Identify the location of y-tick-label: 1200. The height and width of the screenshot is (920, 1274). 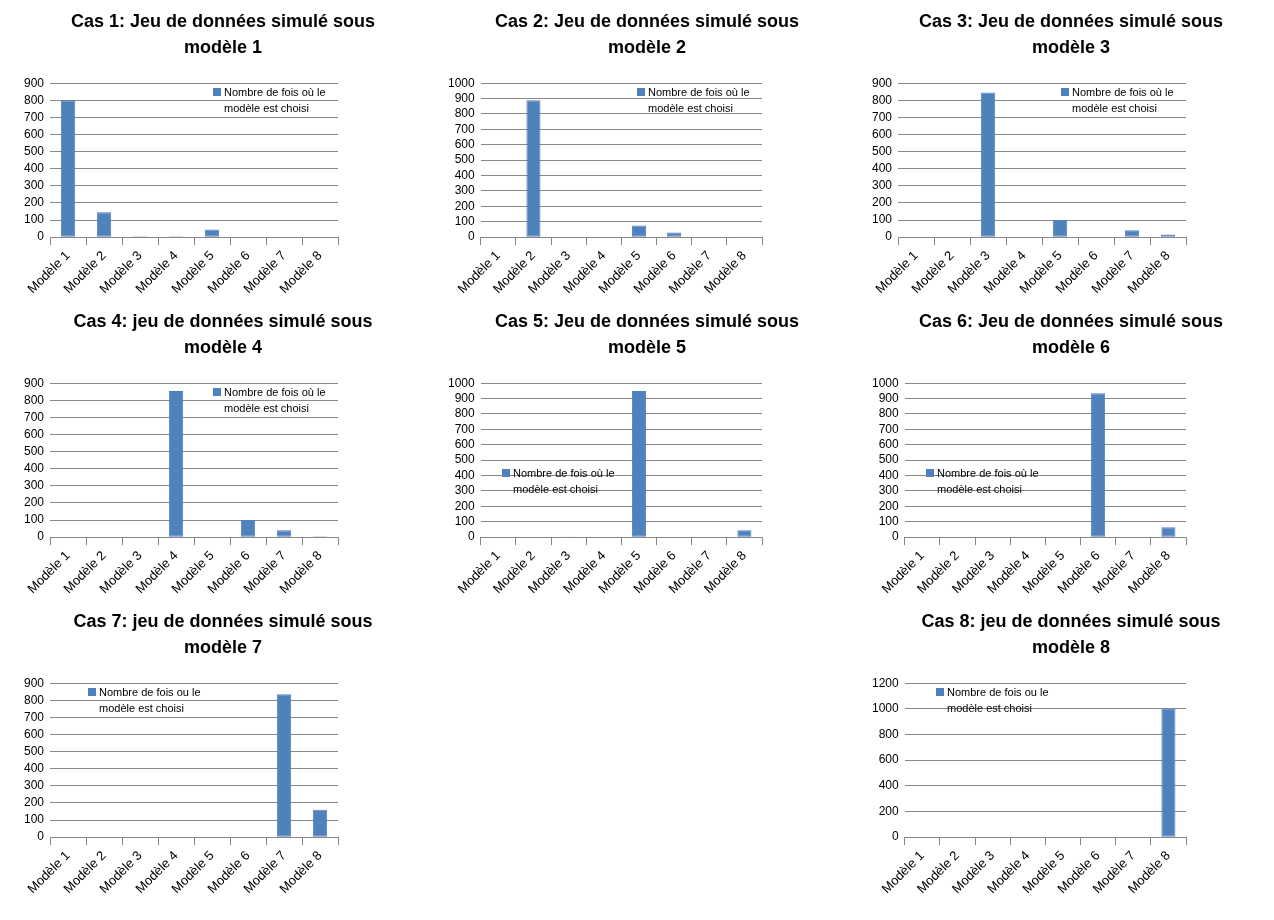
(885, 682).